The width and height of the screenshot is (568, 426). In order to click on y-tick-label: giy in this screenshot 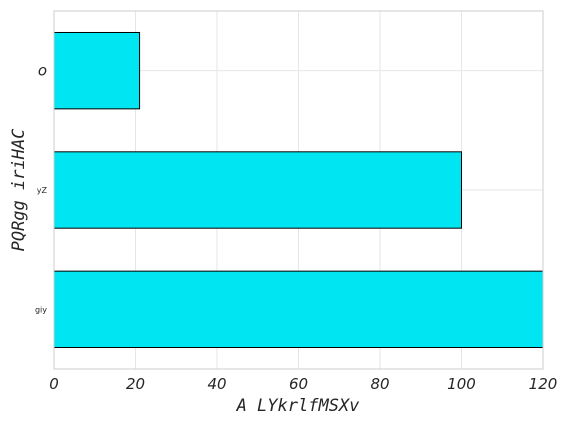, I will do `click(41, 309)`.